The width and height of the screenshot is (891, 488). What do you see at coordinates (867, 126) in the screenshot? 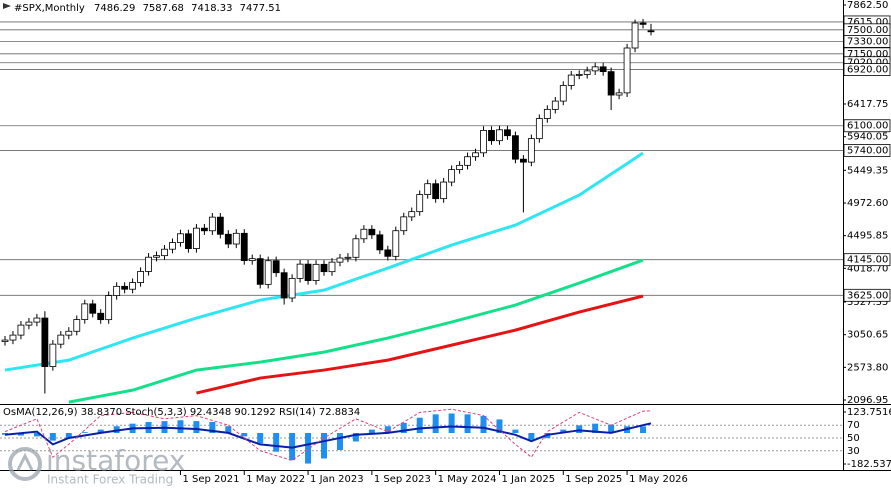
I see `level-label: 6100.00` at bounding box center [867, 126].